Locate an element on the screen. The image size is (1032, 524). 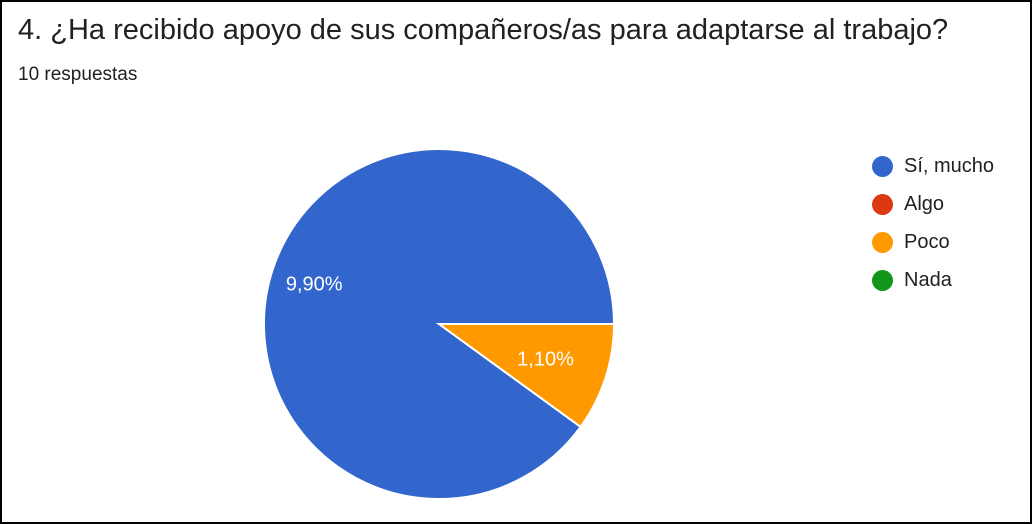
legend: Sí, mucho Algo Poco Nada is located at coordinates (933, 223).